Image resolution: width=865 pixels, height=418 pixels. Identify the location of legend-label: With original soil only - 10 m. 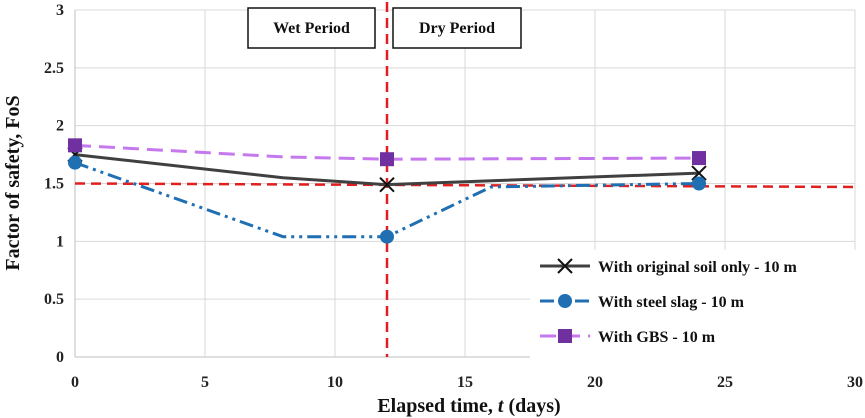
(698, 267).